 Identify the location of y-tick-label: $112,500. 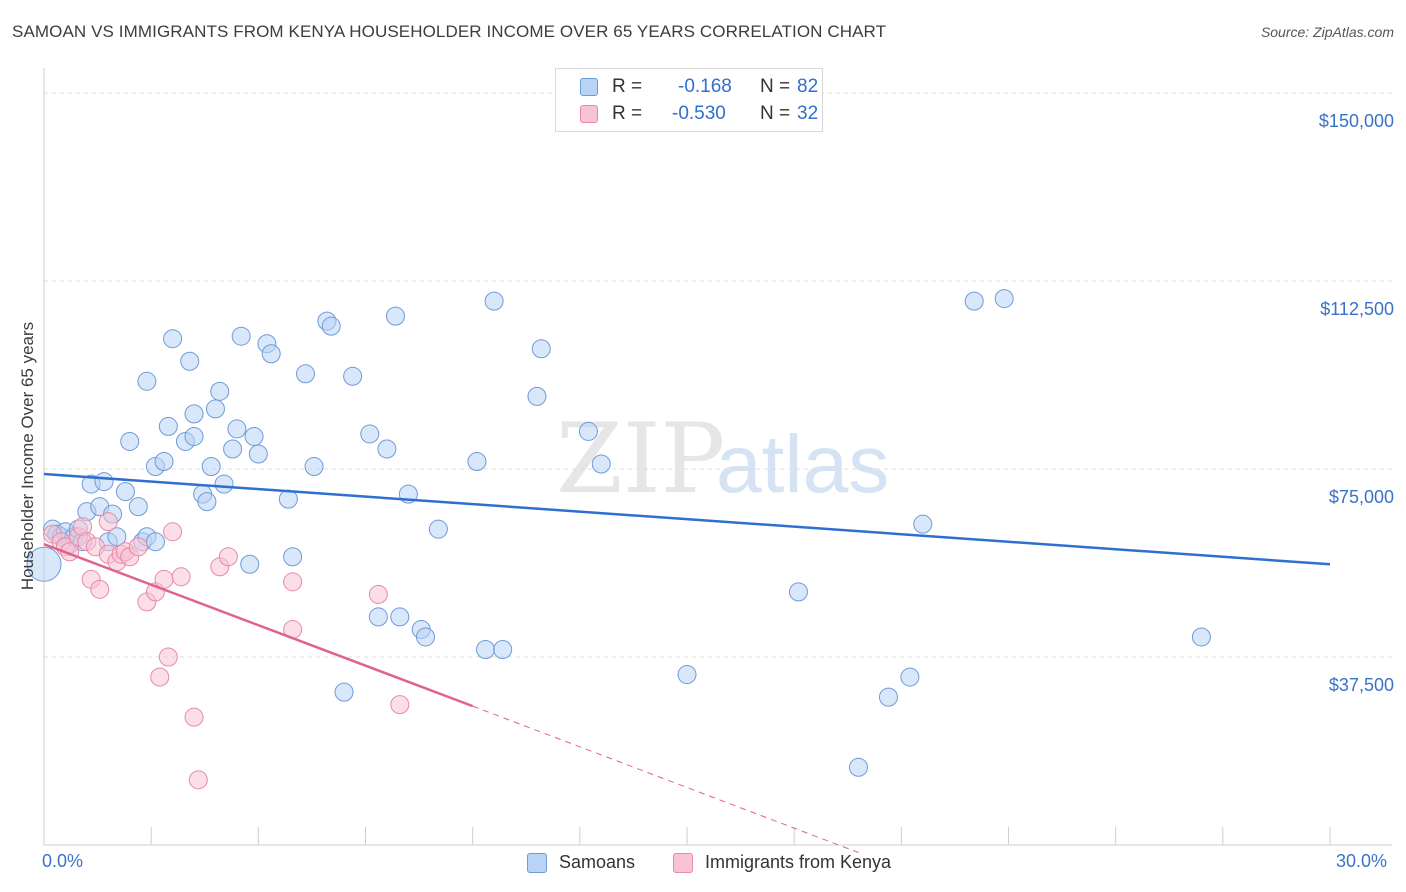
(1357, 309).